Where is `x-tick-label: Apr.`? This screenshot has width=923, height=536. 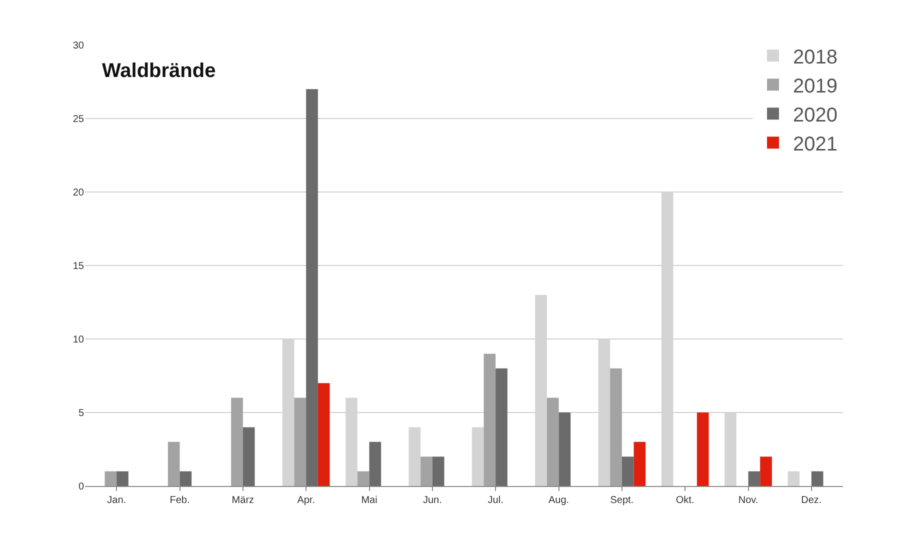 x-tick-label: Apr. is located at coordinates (306, 500).